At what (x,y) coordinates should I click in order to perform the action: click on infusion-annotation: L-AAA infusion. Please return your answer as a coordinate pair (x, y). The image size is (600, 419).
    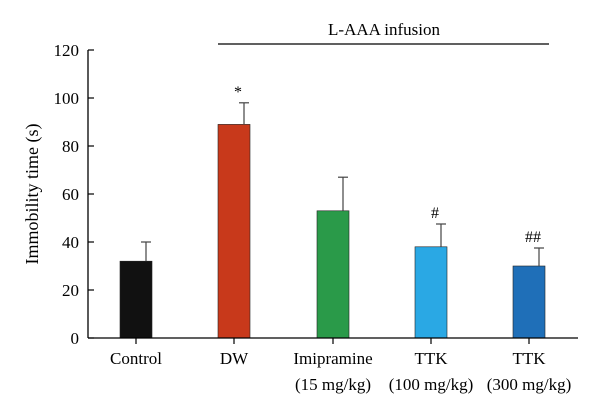
    Looking at the image, I should click on (383, 32).